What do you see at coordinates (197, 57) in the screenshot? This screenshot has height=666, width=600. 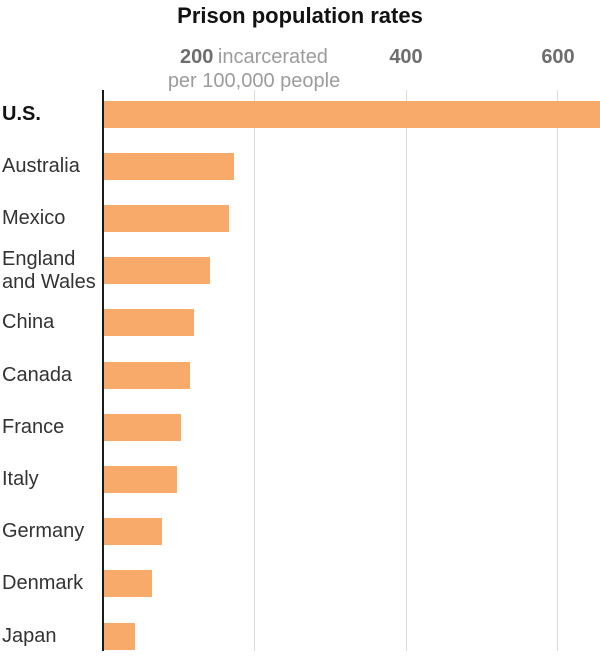 I see `axis-tick-200-number: 200` at bounding box center [197, 57].